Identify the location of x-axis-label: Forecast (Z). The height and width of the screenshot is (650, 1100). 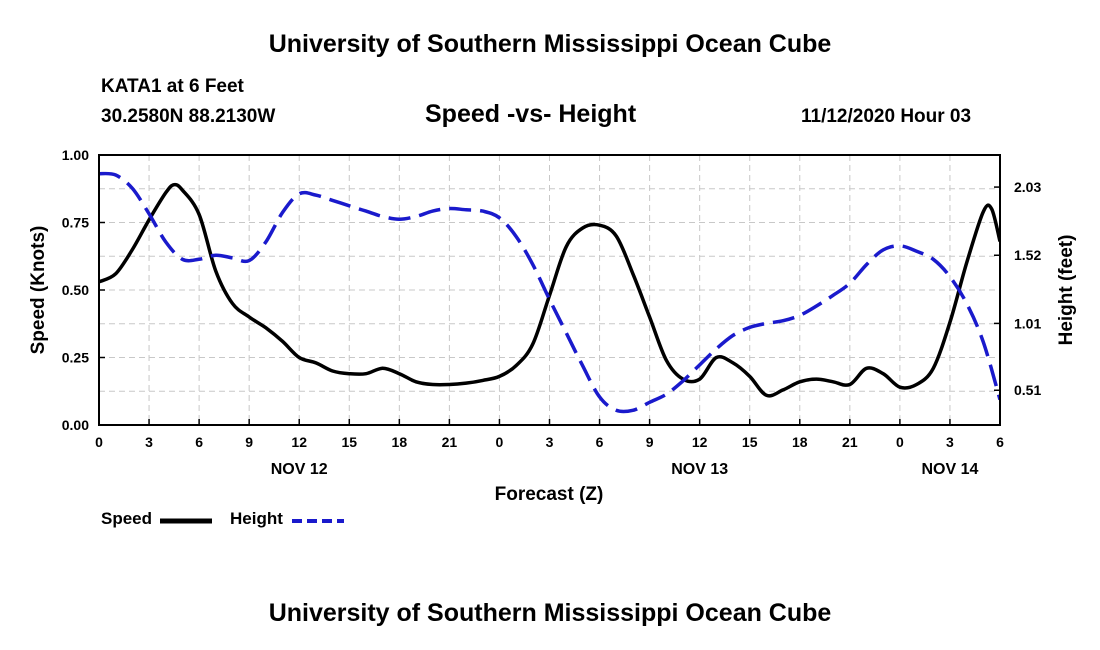
(549, 494).